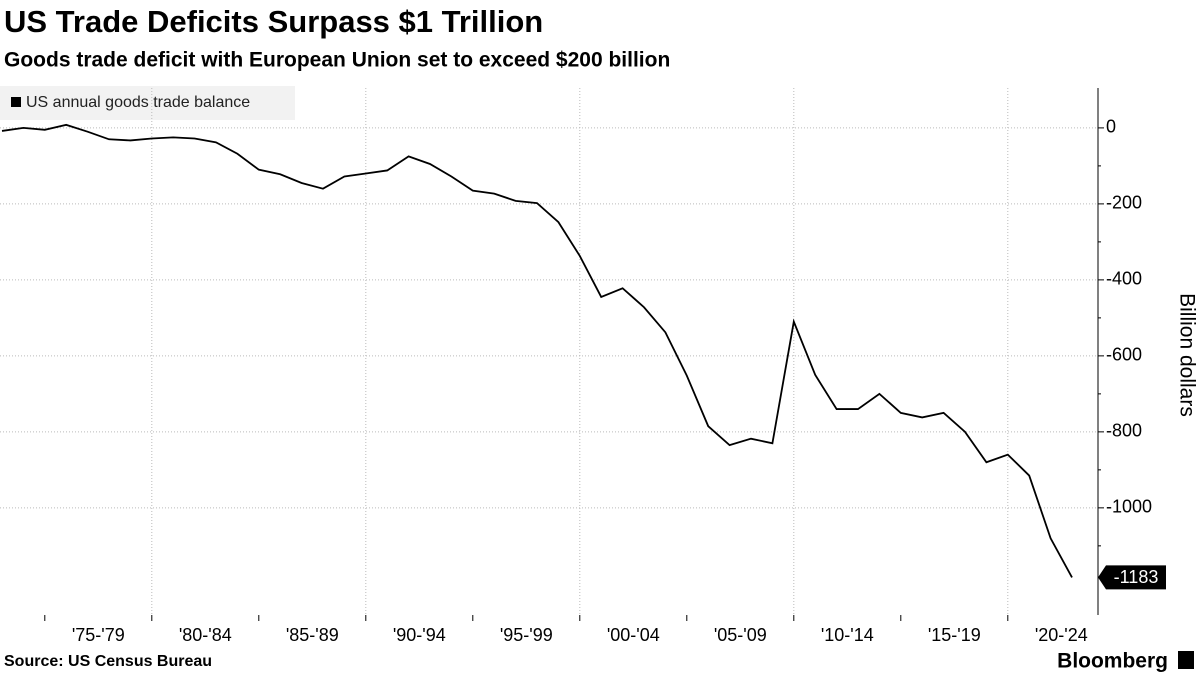 The image size is (1200, 675). What do you see at coordinates (633, 635) in the screenshot?
I see `x-tick-label: '00-'04` at bounding box center [633, 635].